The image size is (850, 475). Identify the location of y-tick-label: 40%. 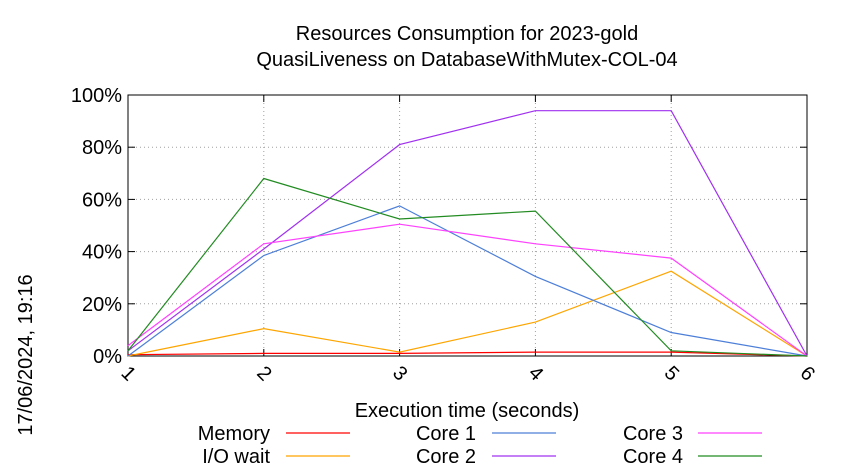
(102, 253).